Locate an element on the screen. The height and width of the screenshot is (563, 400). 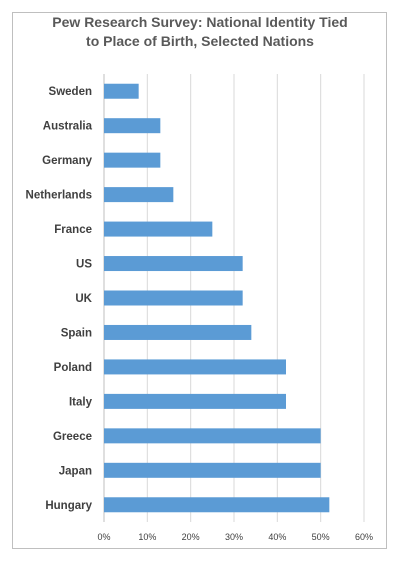
bar-uk is located at coordinates (173, 298).